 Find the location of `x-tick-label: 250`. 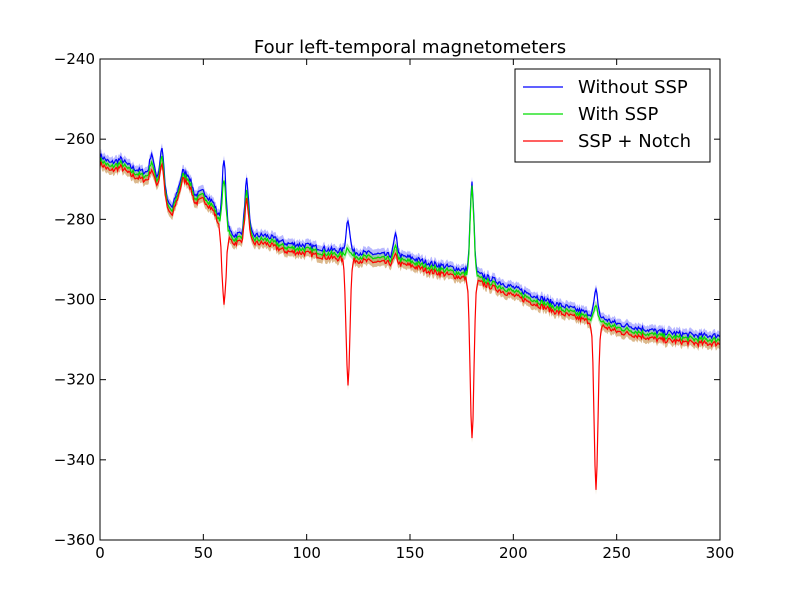

x-tick-label: 250 is located at coordinates (616, 553).